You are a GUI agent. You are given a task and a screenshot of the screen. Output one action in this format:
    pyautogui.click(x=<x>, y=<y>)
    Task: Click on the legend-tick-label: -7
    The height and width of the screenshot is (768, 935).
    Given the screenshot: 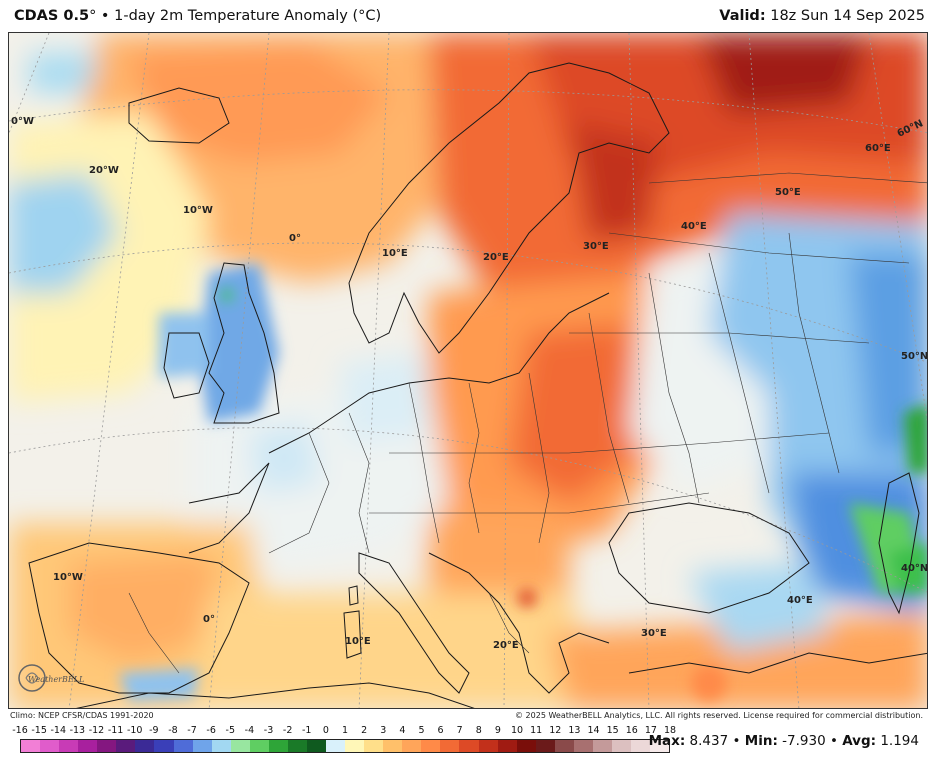 What is the action you would take?
    pyautogui.click(x=192, y=730)
    